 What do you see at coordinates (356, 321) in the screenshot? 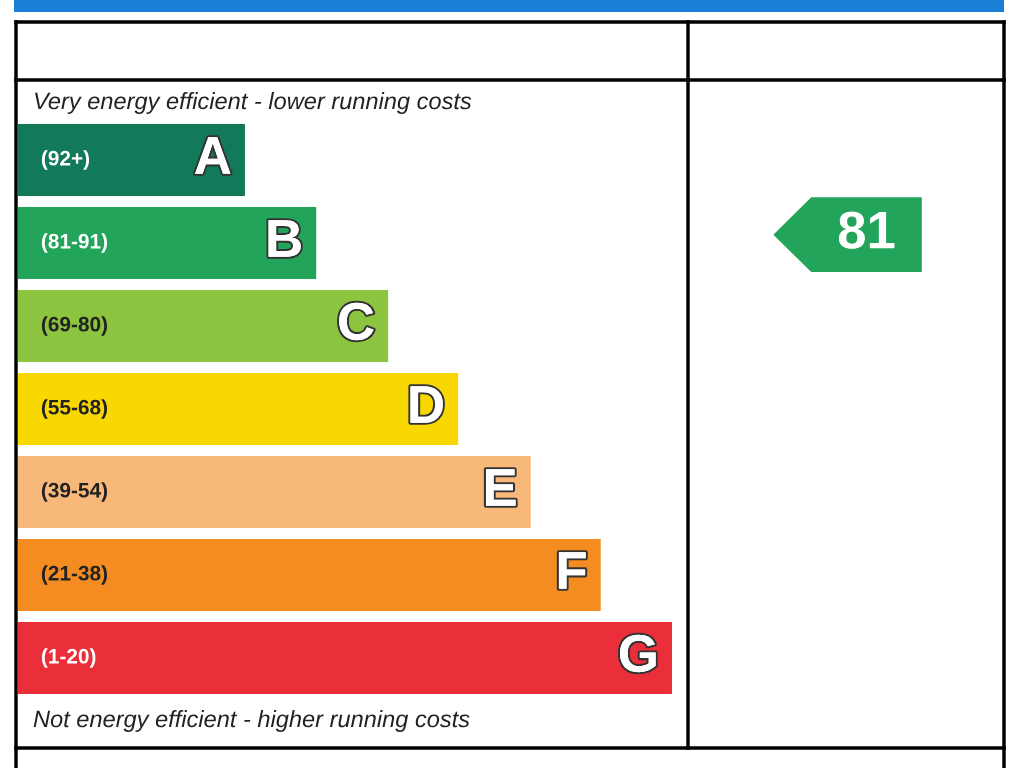
I see `annotation: C` at bounding box center [356, 321].